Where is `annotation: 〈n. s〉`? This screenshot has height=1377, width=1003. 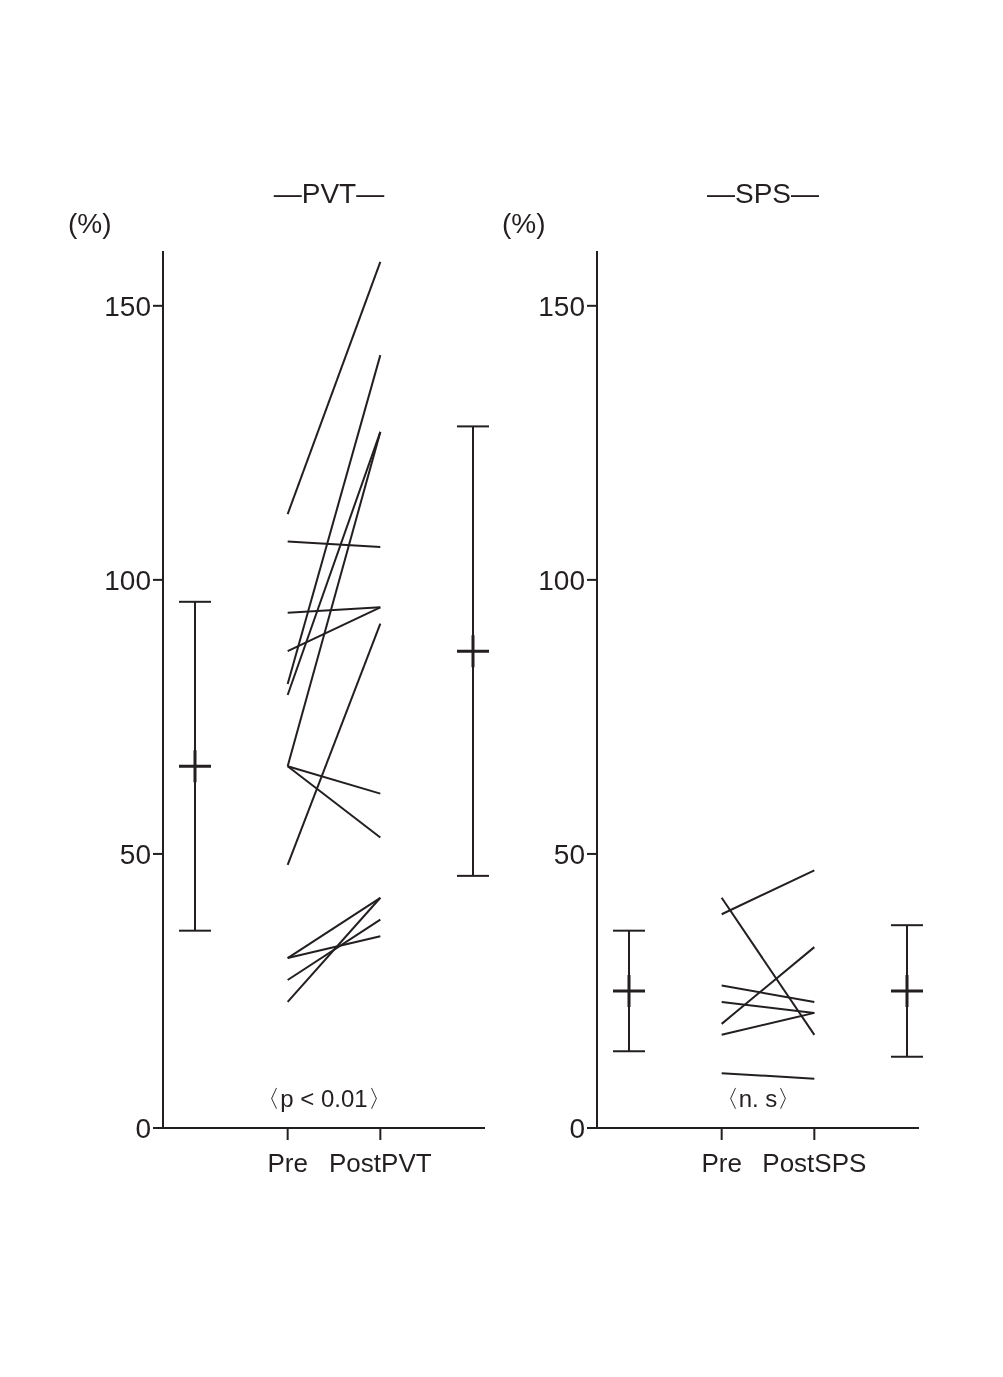 annotation: 〈n. s〉 is located at coordinates (758, 1099).